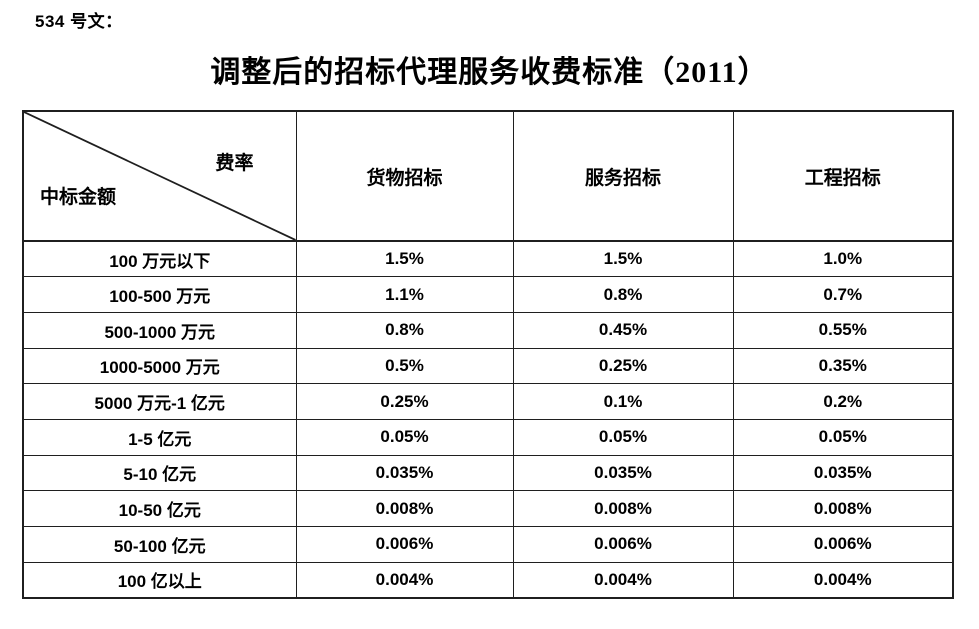 The width and height of the screenshot is (979, 629). What do you see at coordinates (159, 401) in the screenshot?
I see `amount-range-label: 5000 万元-1 亿元` at bounding box center [159, 401].